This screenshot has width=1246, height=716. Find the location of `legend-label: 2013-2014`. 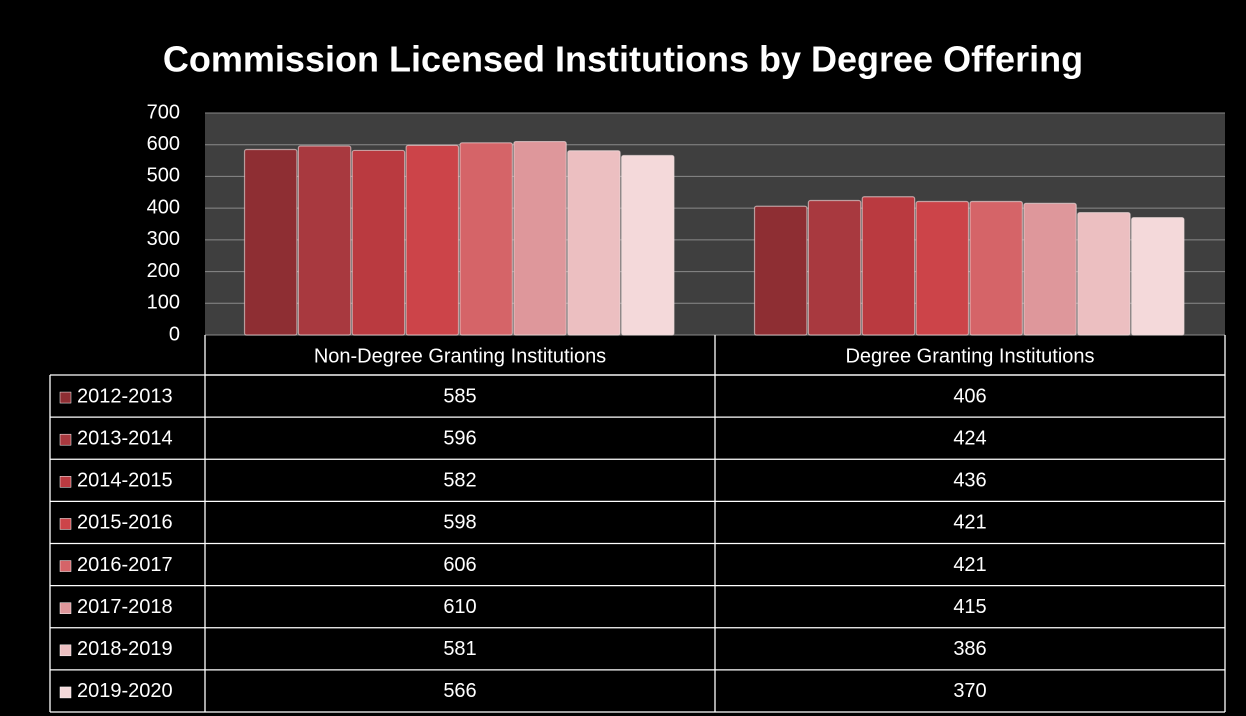

legend-label: 2013-2014 is located at coordinates (125, 438).